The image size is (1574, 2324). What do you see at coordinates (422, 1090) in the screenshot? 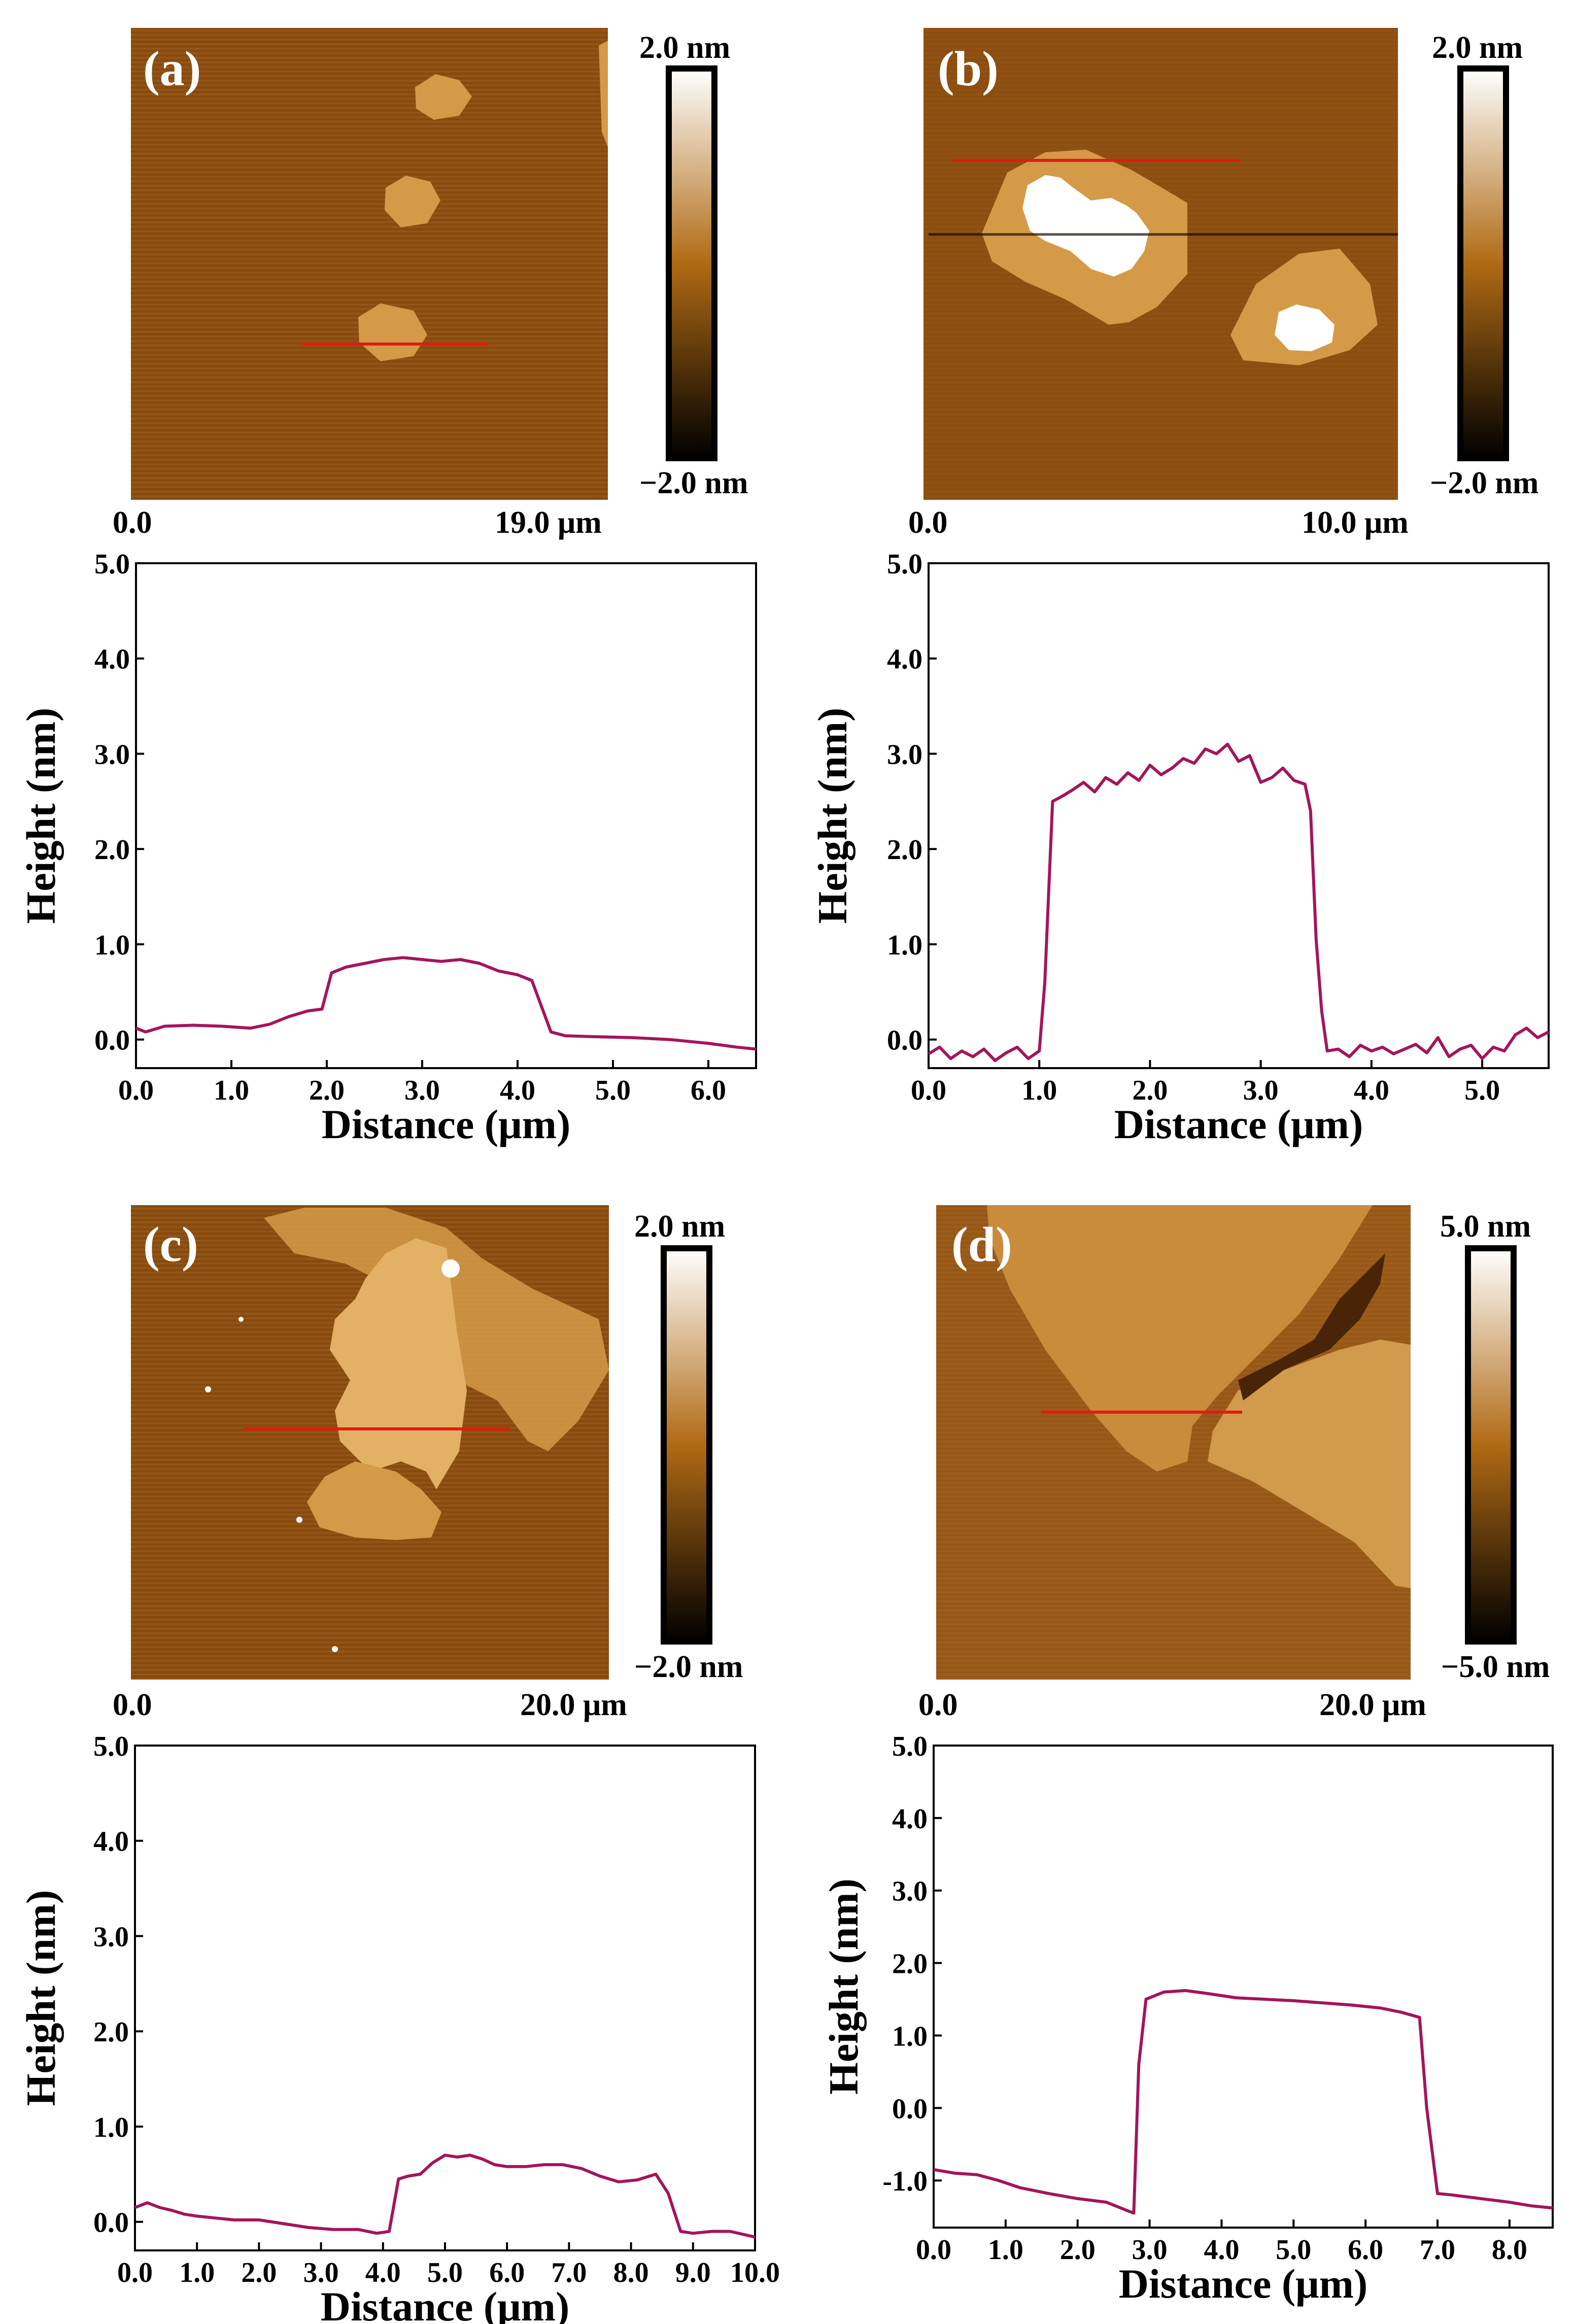
I see `x-tick-label-a: 3.0` at bounding box center [422, 1090].